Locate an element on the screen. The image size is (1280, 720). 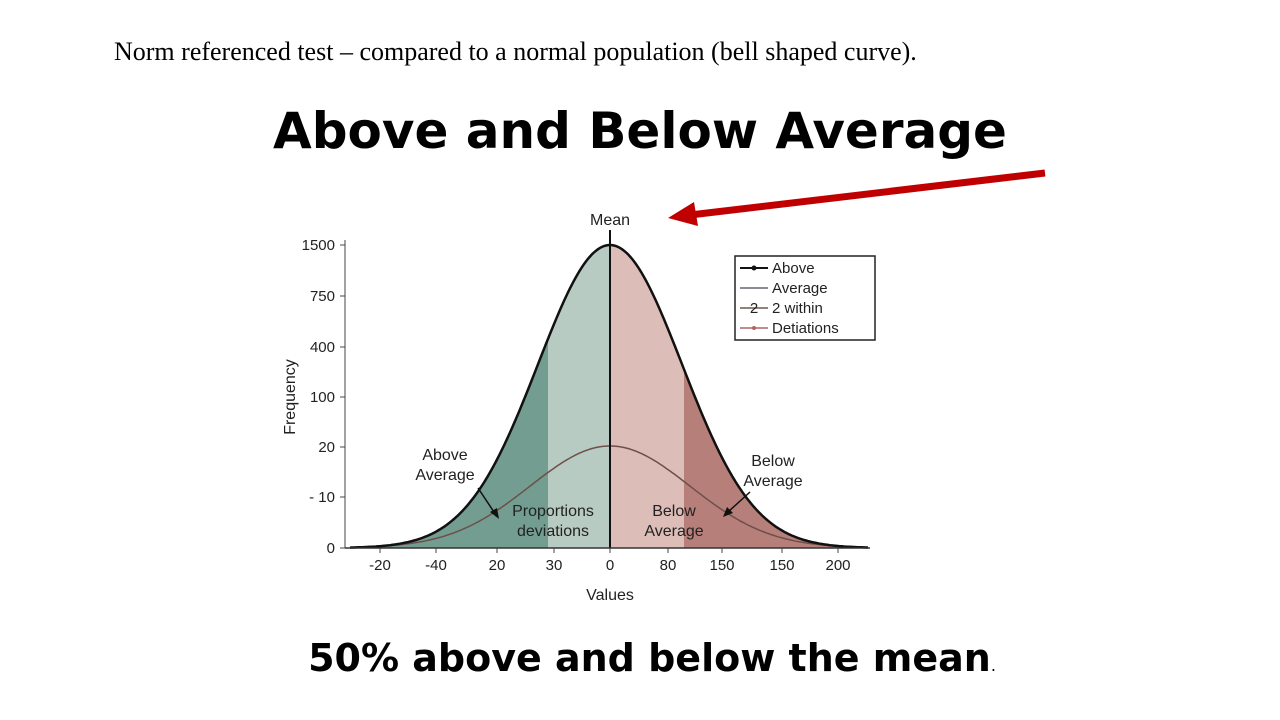
x-tick-label: 0 is located at coordinates (610, 565).